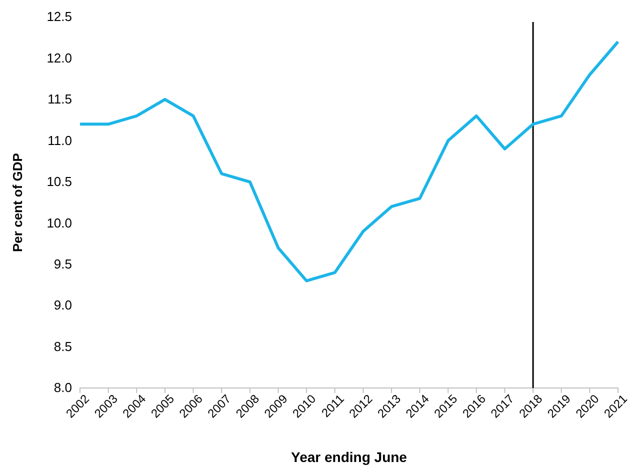 This screenshot has height=468, width=635. Describe the element at coordinates (17, 202) in the screenshot. I see `y-axis-title: Per cent of GDP` at that location.